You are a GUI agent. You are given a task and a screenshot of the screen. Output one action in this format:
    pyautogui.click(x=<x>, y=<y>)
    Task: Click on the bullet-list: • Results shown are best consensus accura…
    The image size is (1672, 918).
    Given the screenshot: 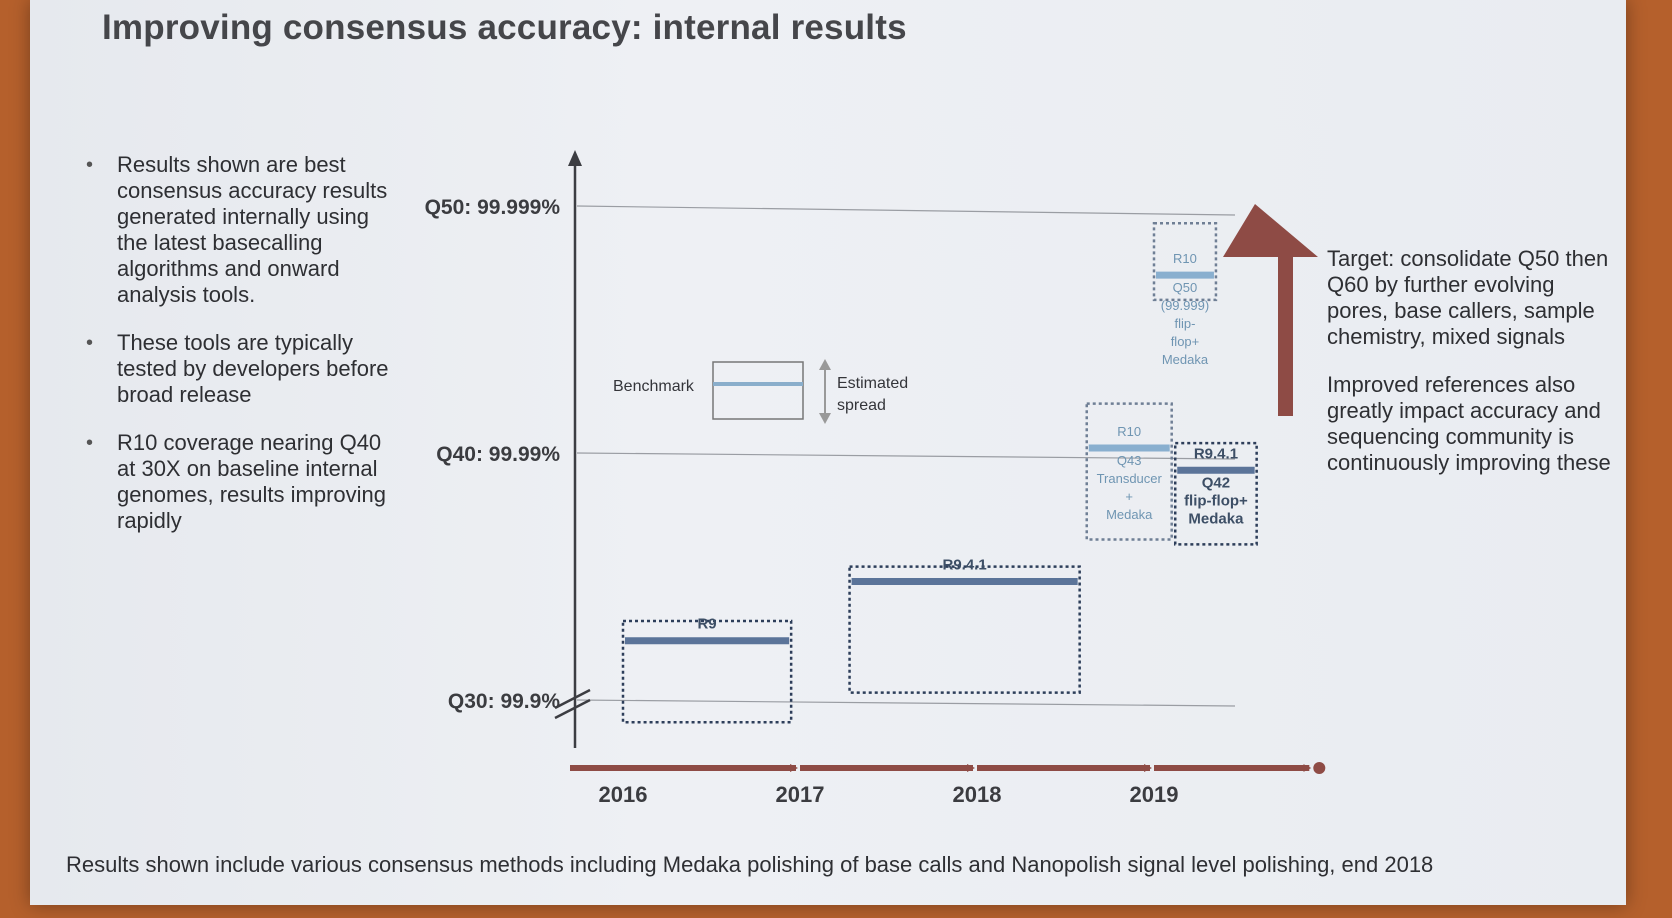 What is the action you would take?
    pyautogui.click(x=225, y=354)
    